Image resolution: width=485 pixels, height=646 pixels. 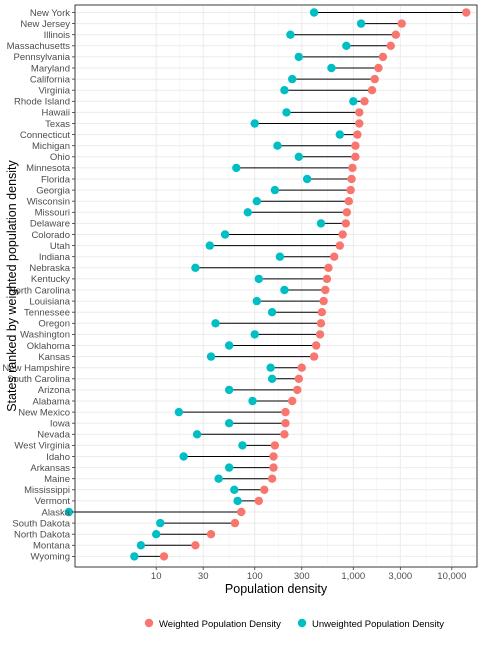 What do you see at coordinates (55, 113) in the screenshot?
I see `y-tick-label: Hawaii` at bounding box center [55, 113].